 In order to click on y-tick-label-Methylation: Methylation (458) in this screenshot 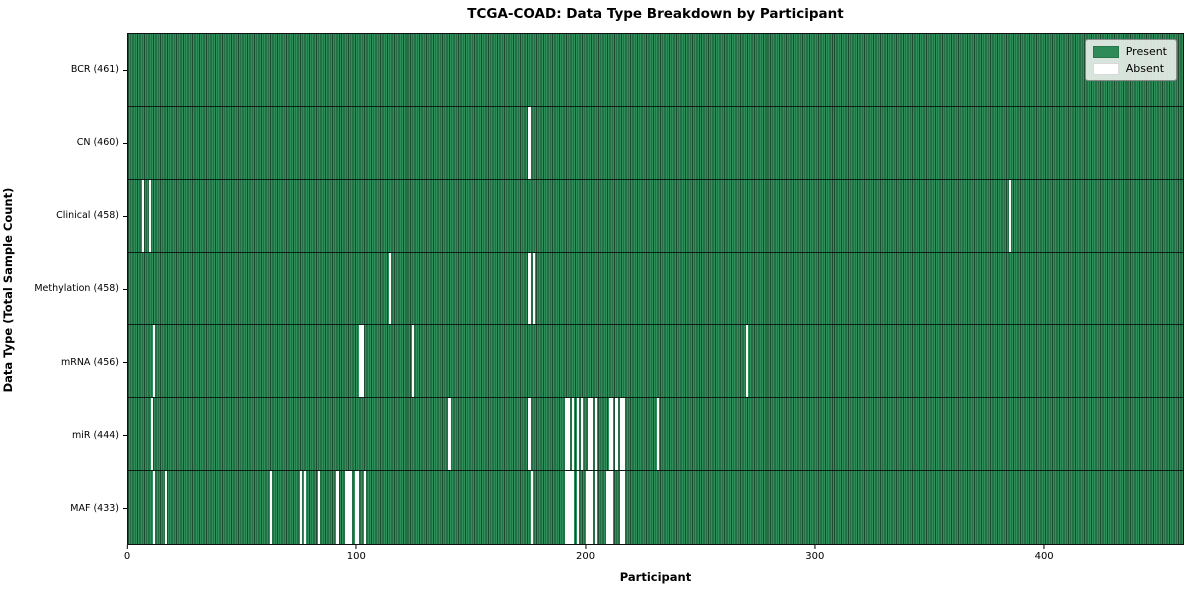, I will do `click(76, 289)`.